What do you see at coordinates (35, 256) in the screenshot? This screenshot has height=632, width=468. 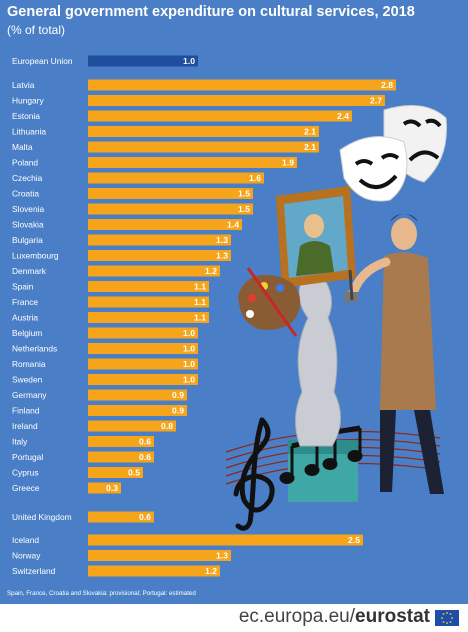 I see `category-label-luxembourg: Luxembourg` at bounding box center [35, 256].